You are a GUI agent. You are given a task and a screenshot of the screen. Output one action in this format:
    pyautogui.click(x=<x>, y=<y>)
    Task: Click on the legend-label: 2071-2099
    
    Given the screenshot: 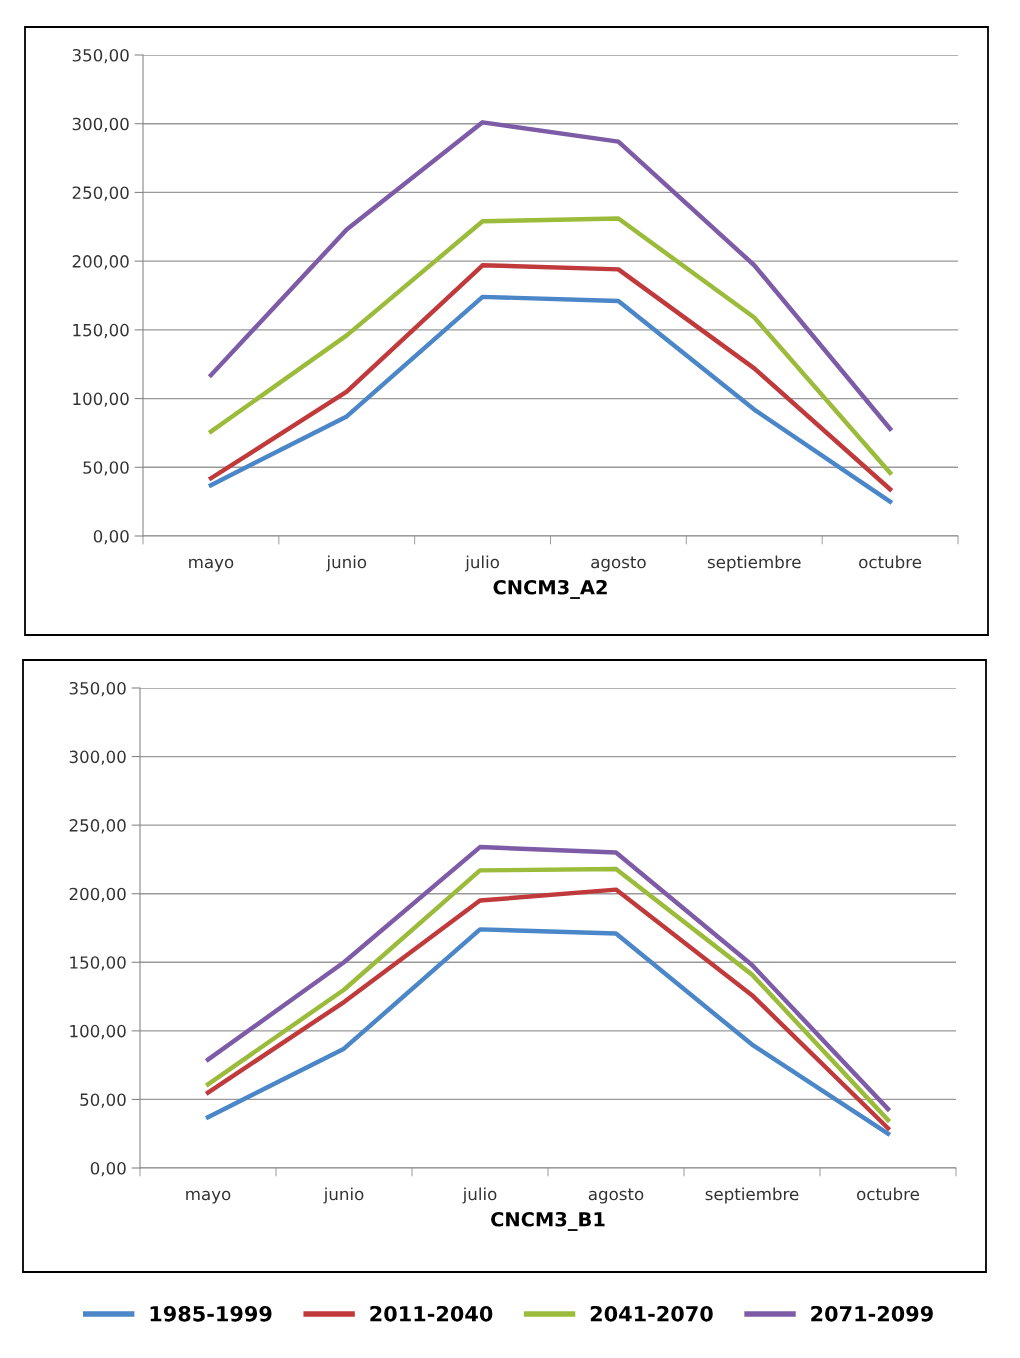 What is the action you would take?
    pyautogui.click(x=872, y=1313)
    